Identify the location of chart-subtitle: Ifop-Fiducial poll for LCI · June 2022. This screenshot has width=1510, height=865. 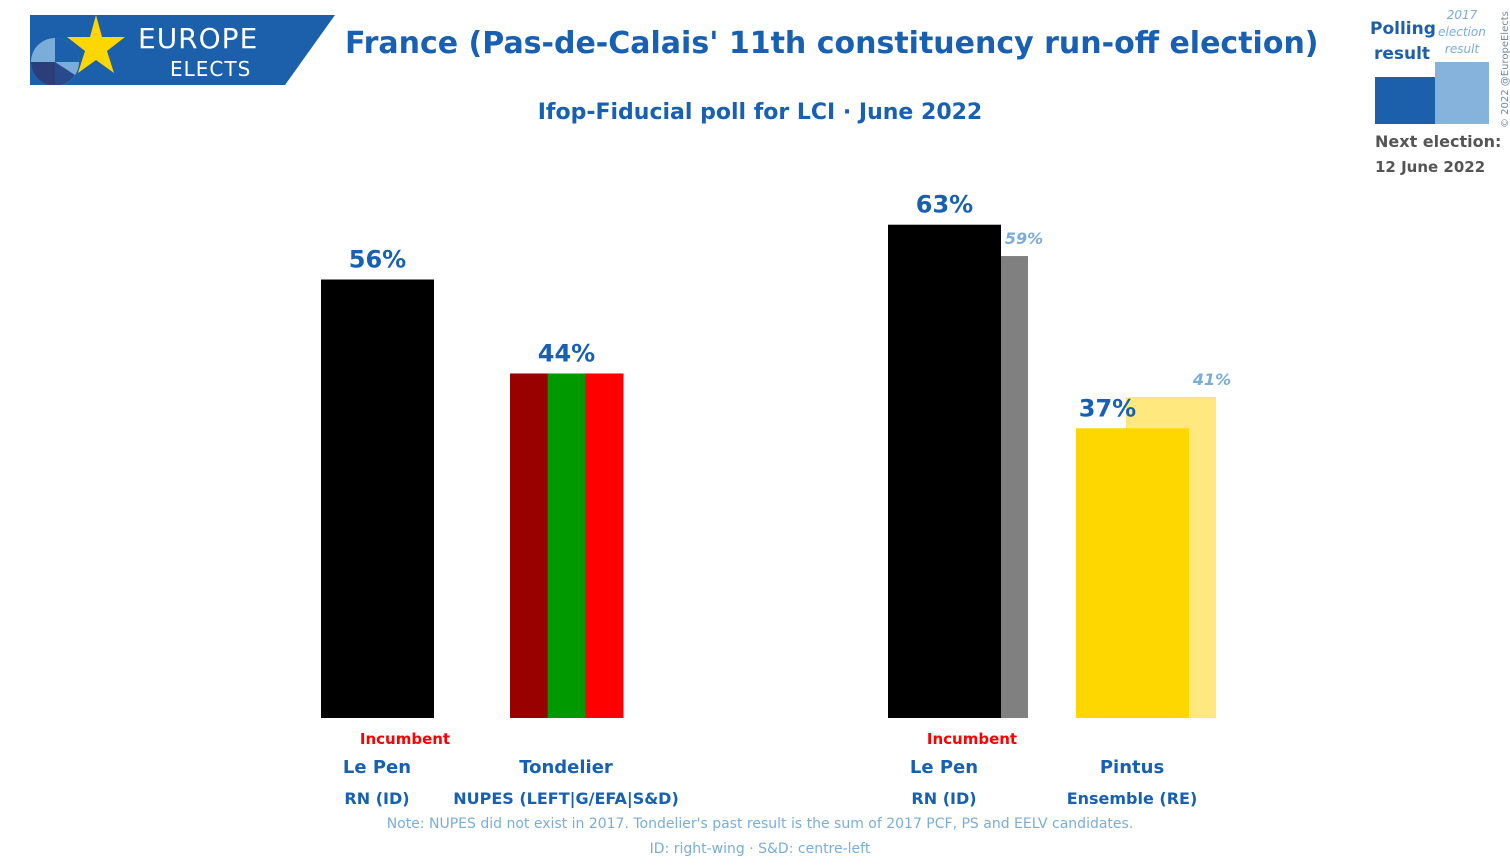
(760, 112).